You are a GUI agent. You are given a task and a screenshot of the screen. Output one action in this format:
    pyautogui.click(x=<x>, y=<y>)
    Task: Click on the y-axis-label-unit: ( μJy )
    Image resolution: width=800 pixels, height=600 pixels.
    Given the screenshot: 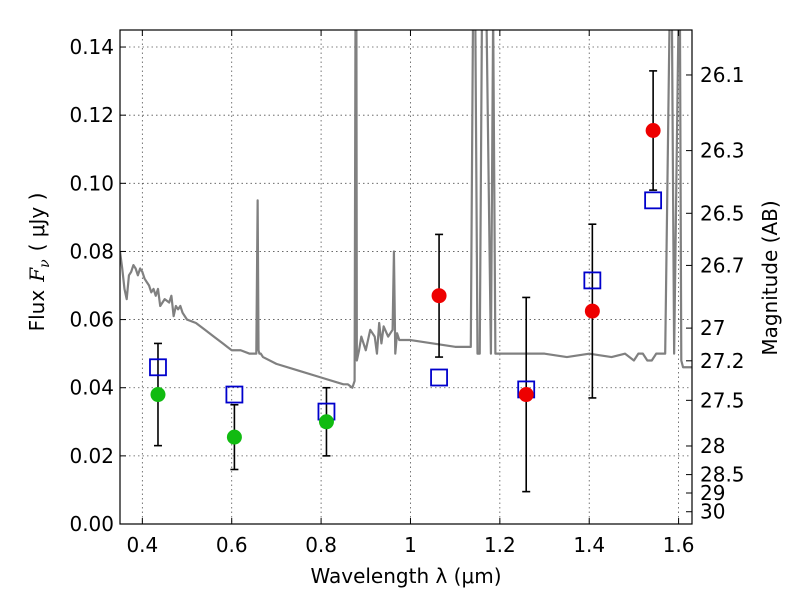 What is the action you would take?
    pyautogui.click(x=37, y=222)
    